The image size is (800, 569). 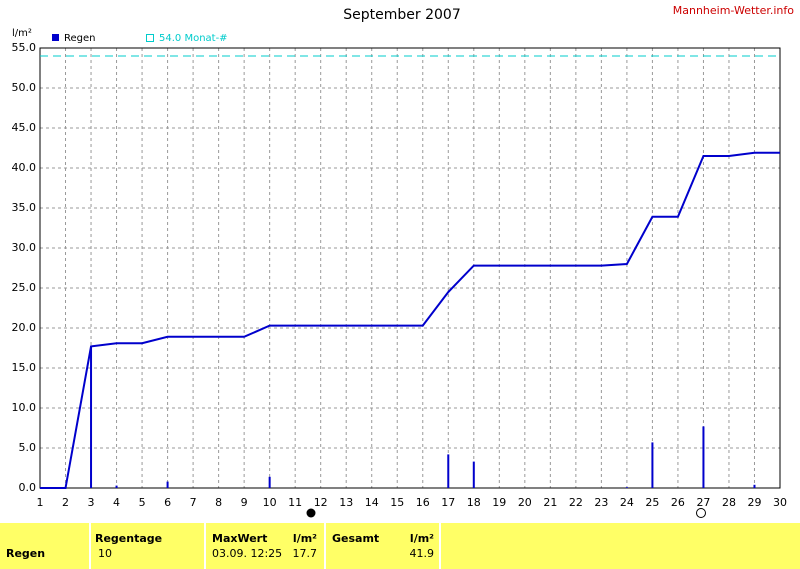 I want to click on y-tick-label: 10.0, so click(x=24, y=407).